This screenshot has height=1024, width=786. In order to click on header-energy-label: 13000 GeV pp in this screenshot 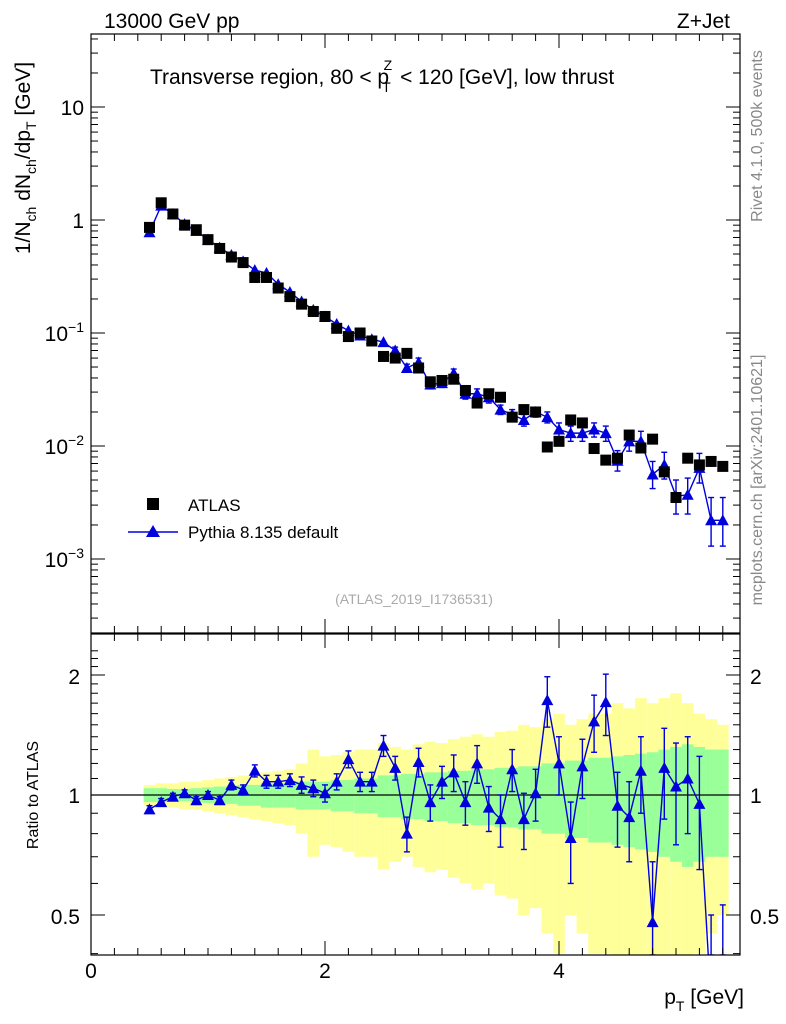, I will do `click(171, 21)`.